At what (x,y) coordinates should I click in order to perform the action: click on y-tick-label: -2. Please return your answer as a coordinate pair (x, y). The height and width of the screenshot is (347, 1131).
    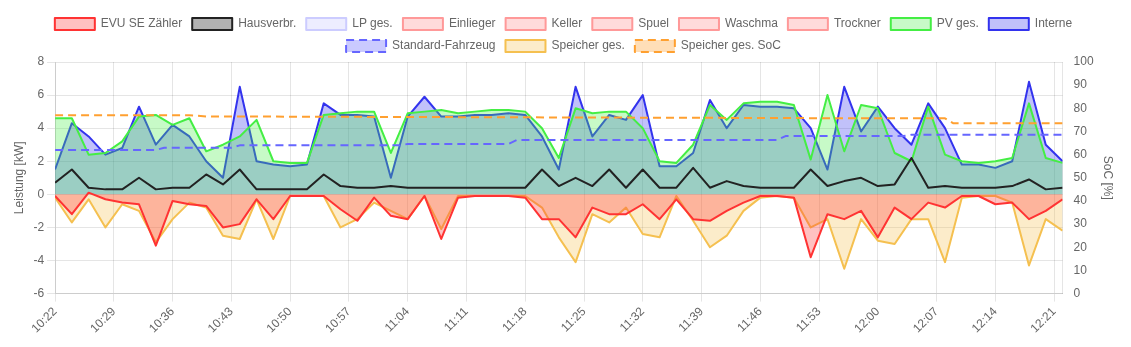
    Looking at the image, I should click on (39, 226).